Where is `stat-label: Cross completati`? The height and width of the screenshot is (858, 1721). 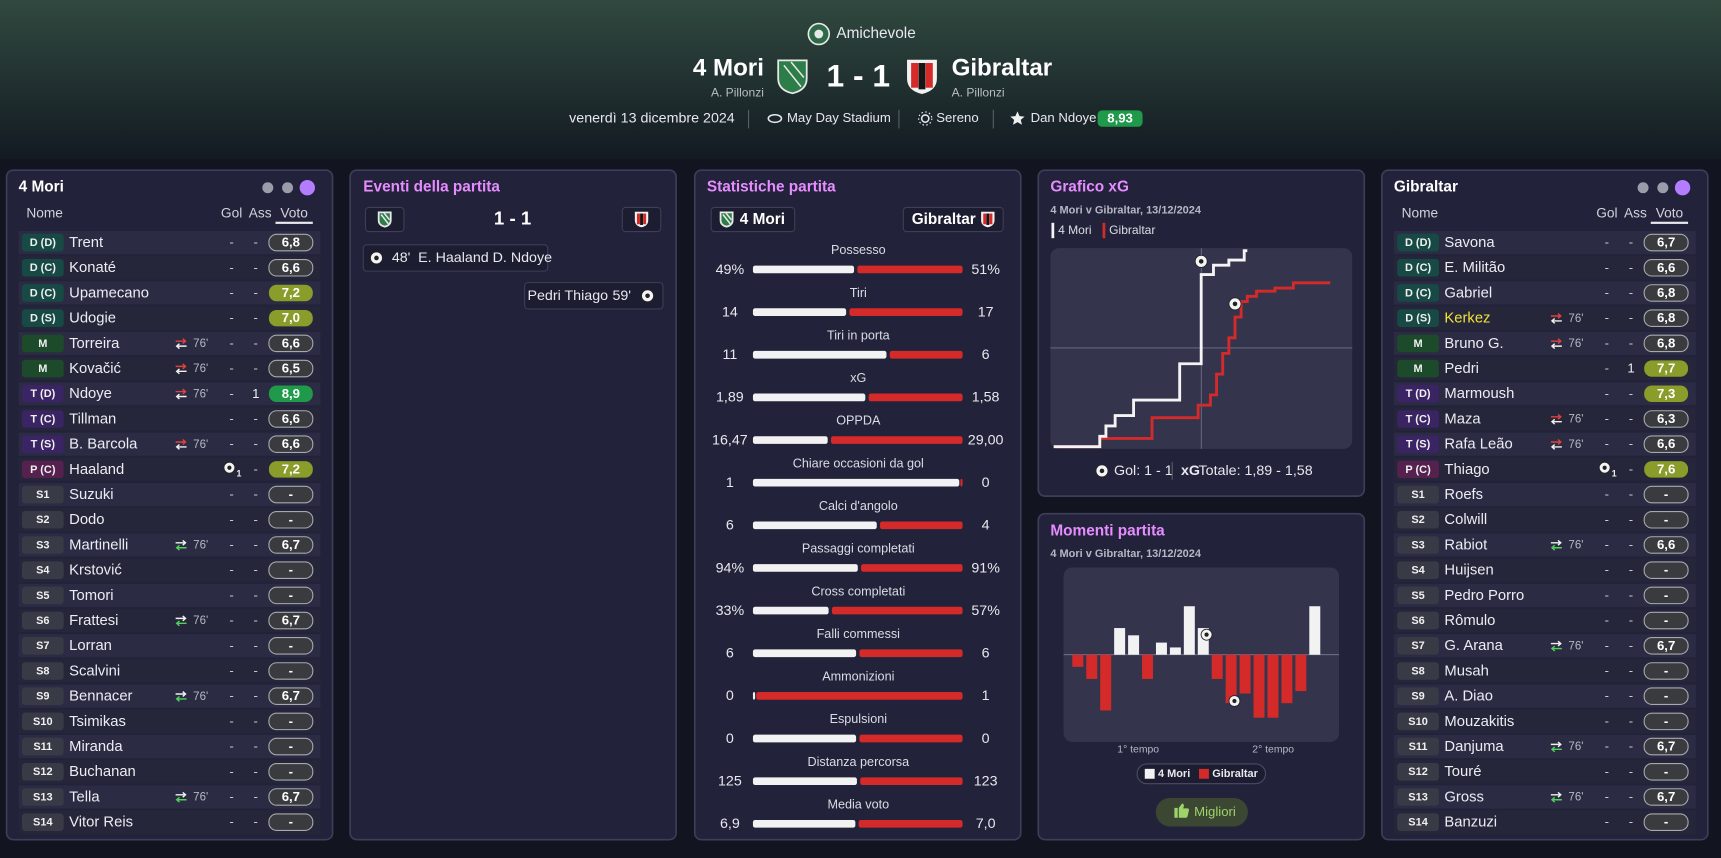
stat-label: Cross completati is located at coordinates (858, 591).